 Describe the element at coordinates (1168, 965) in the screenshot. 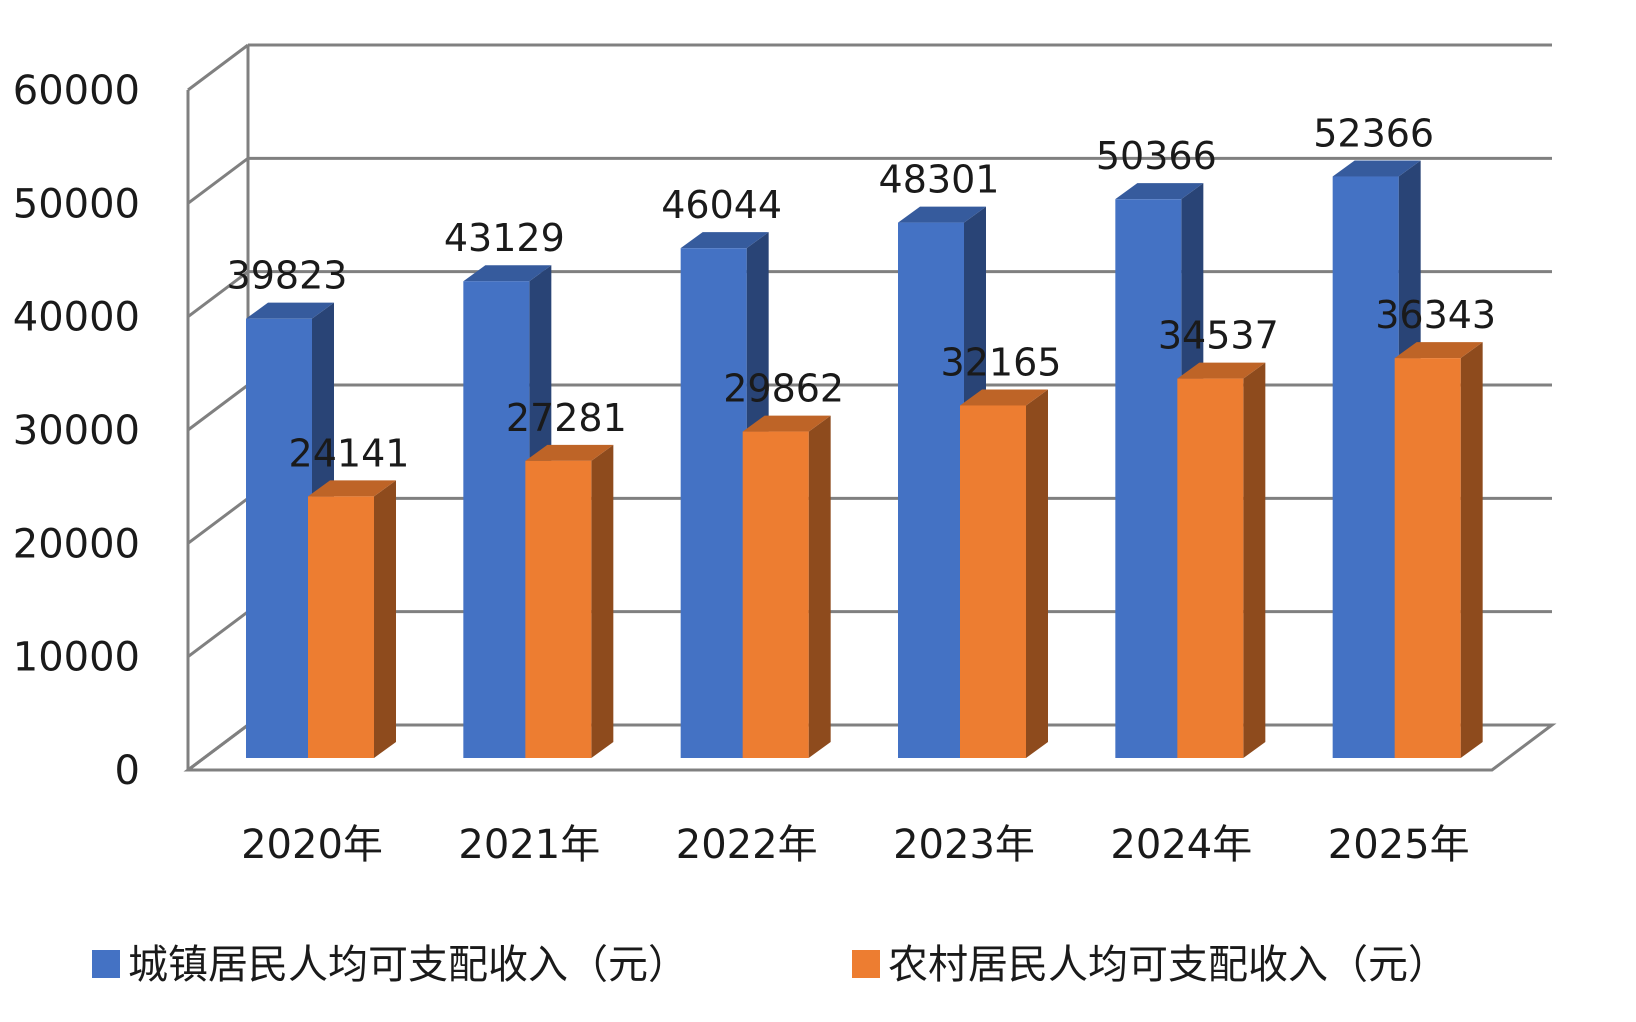

I see `legend-label: 农村居民人均可支配收入（元）` at that location.